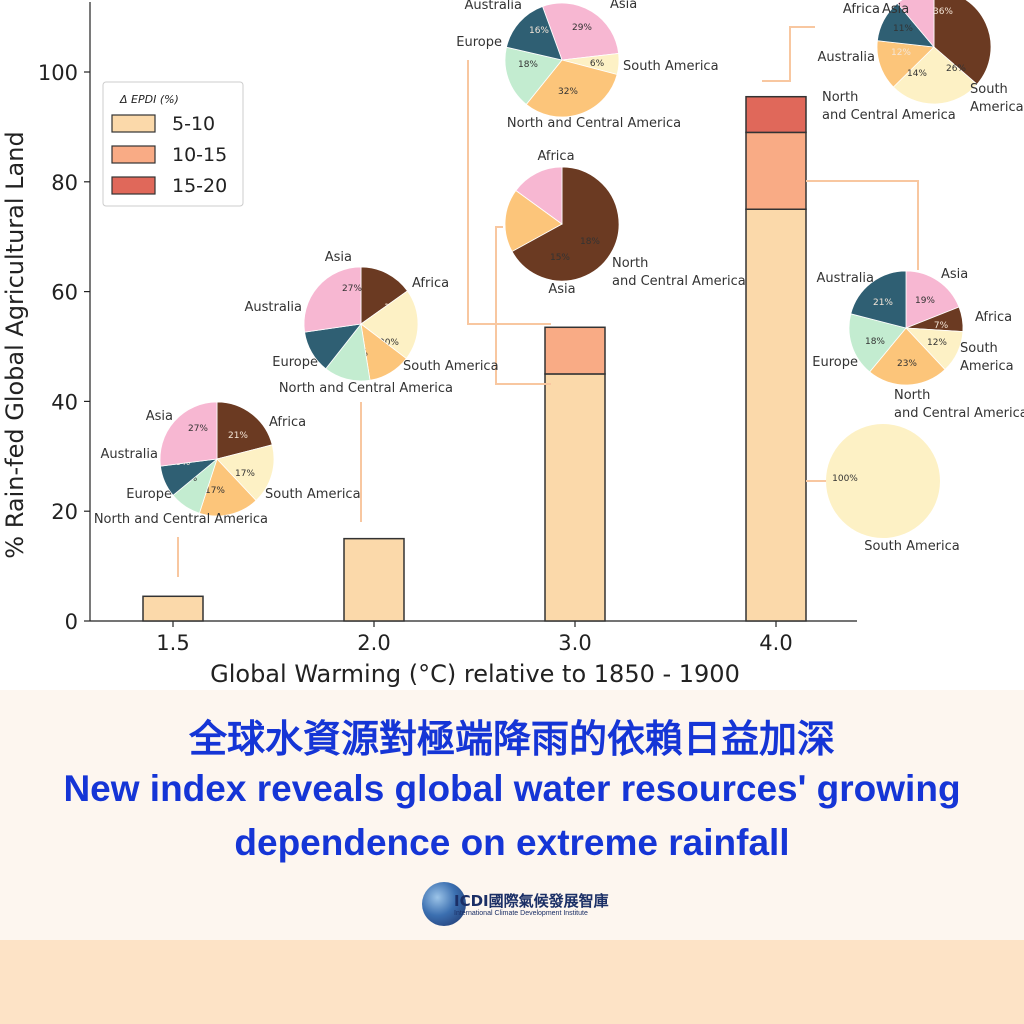 The height and width of the screenshot is (1024, 1024). What do you see at coordinates (199, 186) in the screenshot?
I see `legend-label: 15-20` at bounding box center [199, 186].